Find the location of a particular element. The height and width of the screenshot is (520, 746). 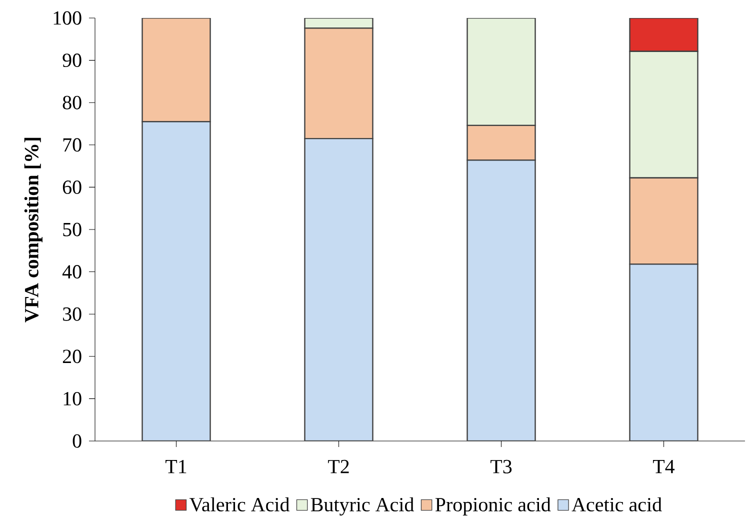

y-tick-label: 70 is located at coordinates (72, 145).